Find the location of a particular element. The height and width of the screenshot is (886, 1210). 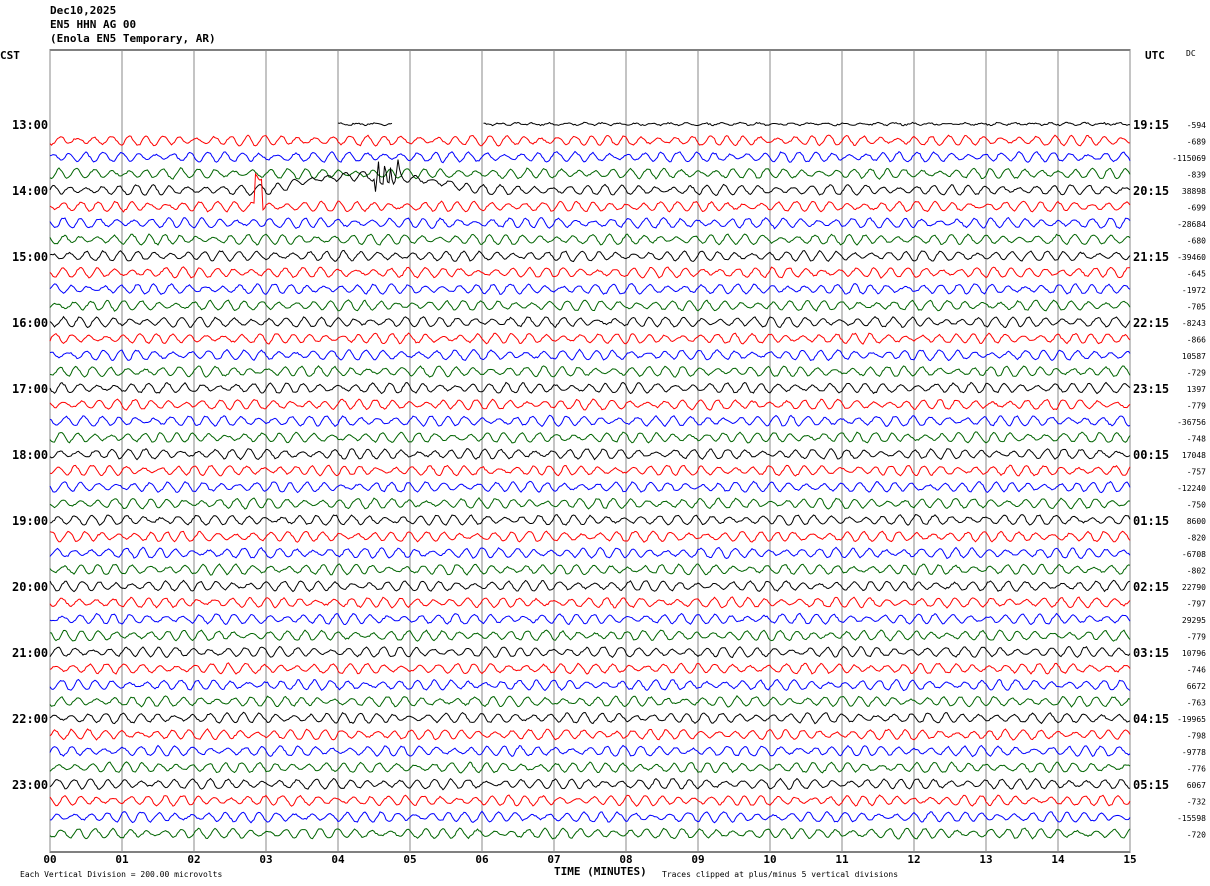

right-hour-label: 23:15 is located at coordinates (1151, 389).